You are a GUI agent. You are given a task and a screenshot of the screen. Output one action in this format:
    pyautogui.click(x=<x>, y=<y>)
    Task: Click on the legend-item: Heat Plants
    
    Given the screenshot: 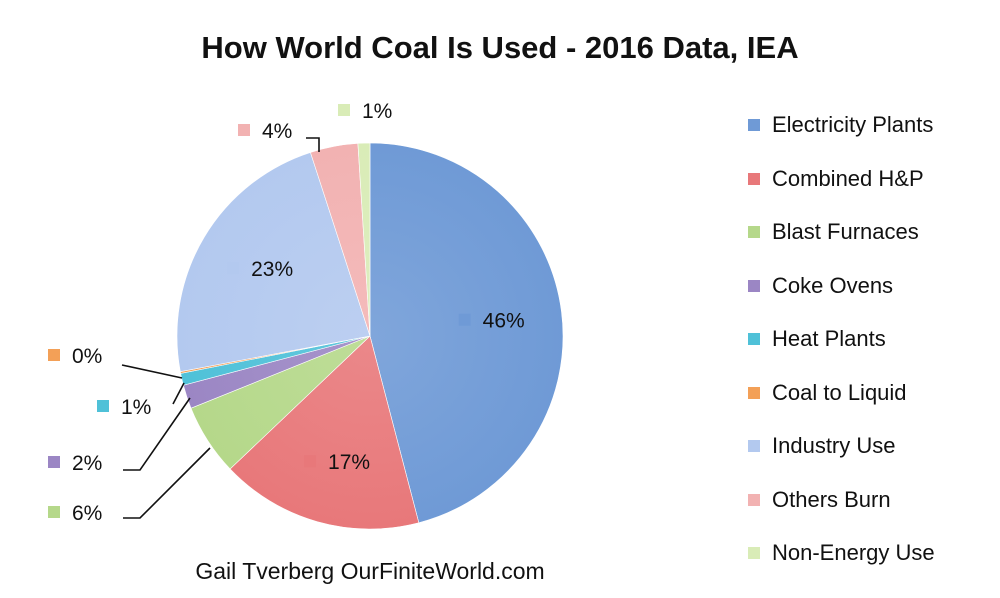 What is the action you would take?
    pyautogui.click(x=817, y=339)
    